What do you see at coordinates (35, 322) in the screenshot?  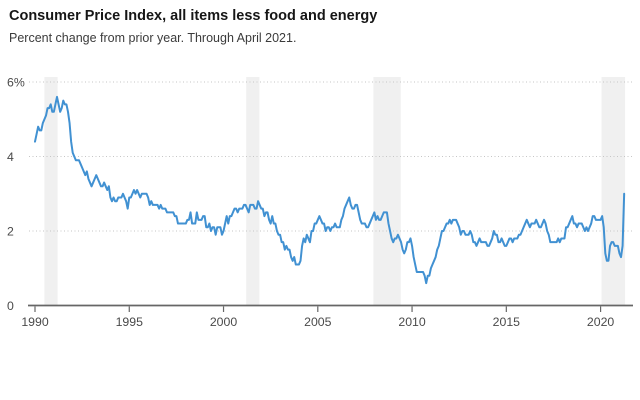 I see `x-tick-label: 1990` at bounding box center [35, 322].